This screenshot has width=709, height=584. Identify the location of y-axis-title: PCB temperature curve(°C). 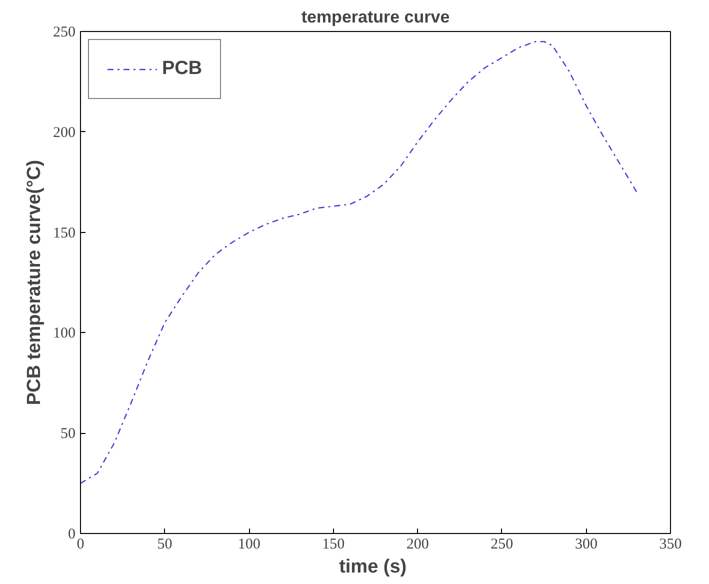
(34, 283).